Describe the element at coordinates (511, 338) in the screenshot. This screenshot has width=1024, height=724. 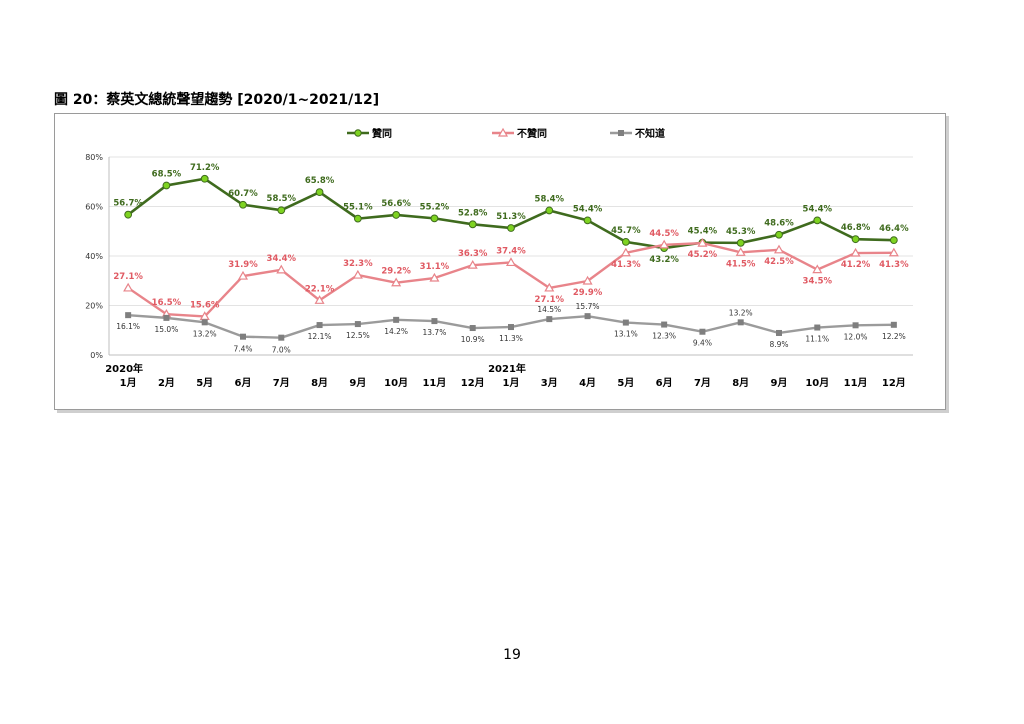
I see `data-label: 11.3%` at that location.